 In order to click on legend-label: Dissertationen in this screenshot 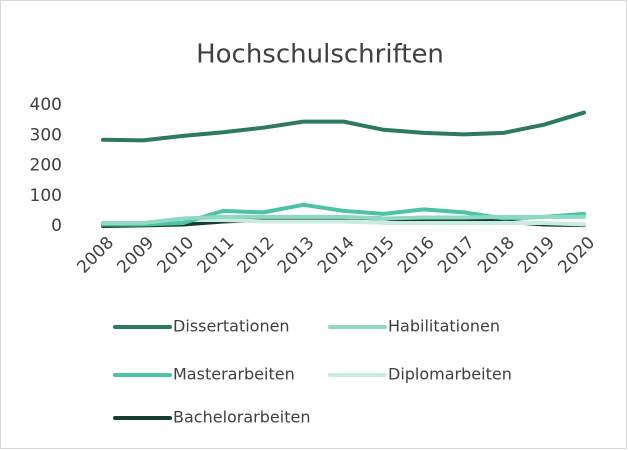, I will do `click(231, 326)`.